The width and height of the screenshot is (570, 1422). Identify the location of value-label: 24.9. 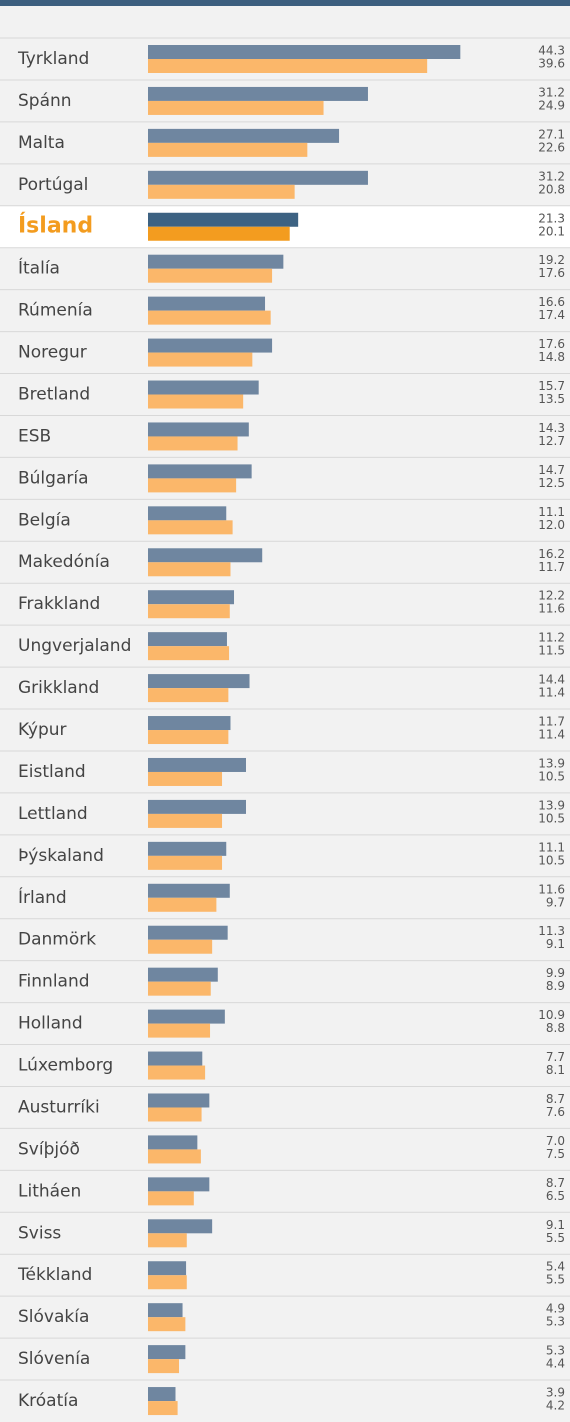
(551, 105).